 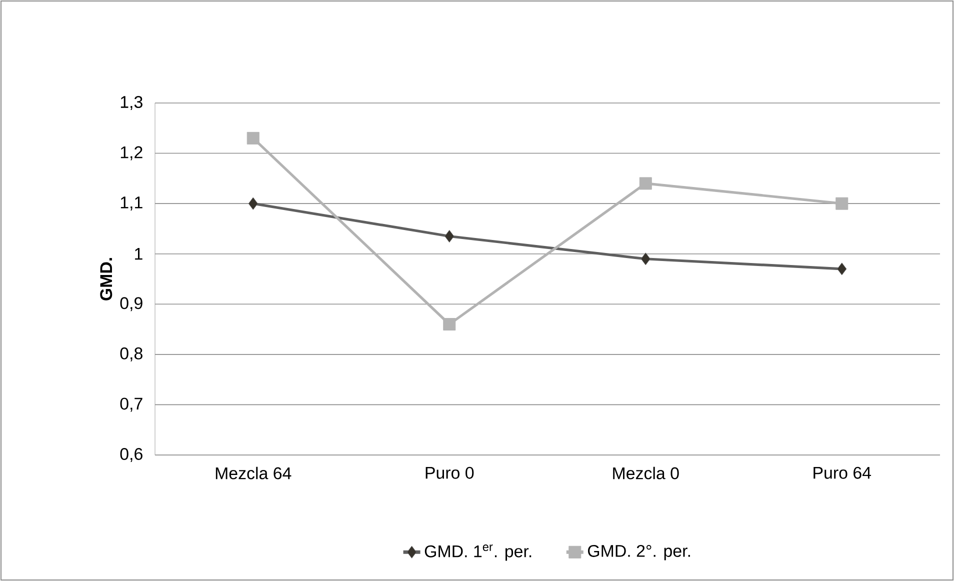 What do you see at coordinates (646, 473) in the screenshot?
I see `x-tick-label: Mezcla 0` at bounding box center [646, 473].